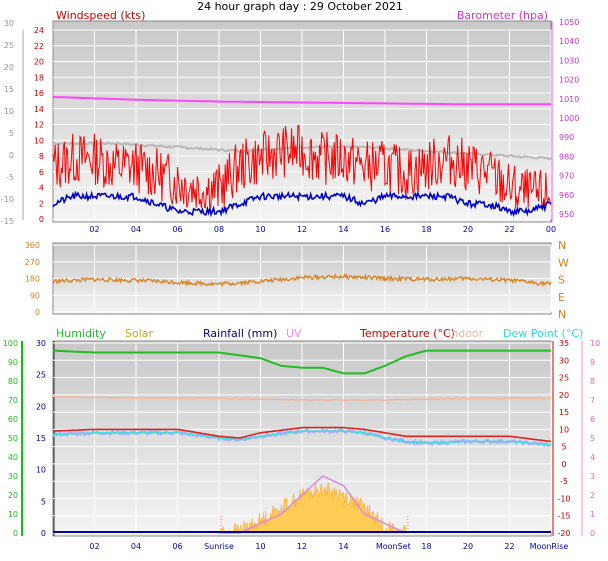 The height and width of the screenshot is (561, 608). I want to click on uv-series-line, so click(313, 504).